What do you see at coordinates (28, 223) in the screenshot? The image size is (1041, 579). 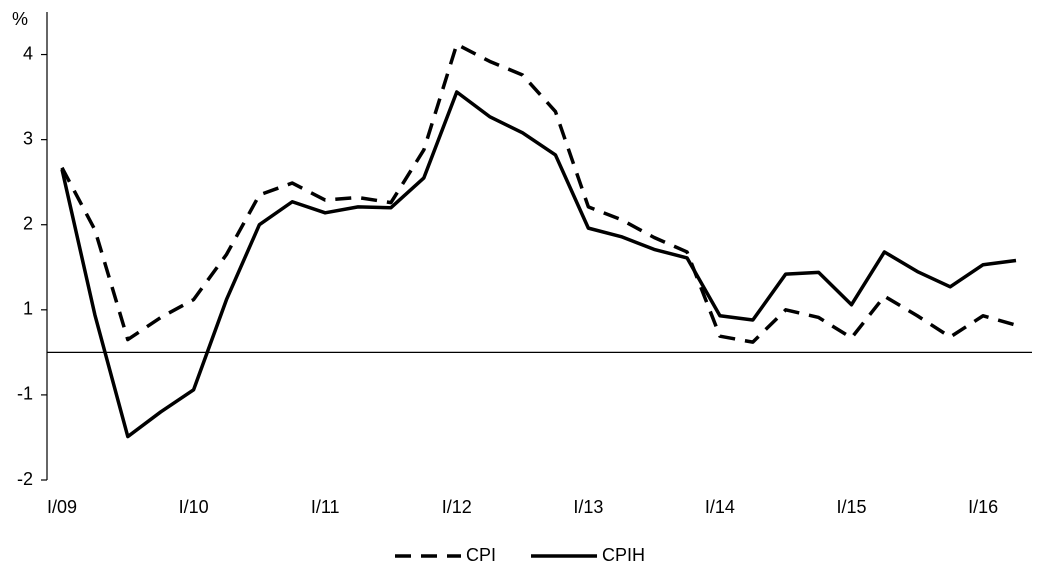 I see `y-tick-label: 2` at bounding box center [28, 223].